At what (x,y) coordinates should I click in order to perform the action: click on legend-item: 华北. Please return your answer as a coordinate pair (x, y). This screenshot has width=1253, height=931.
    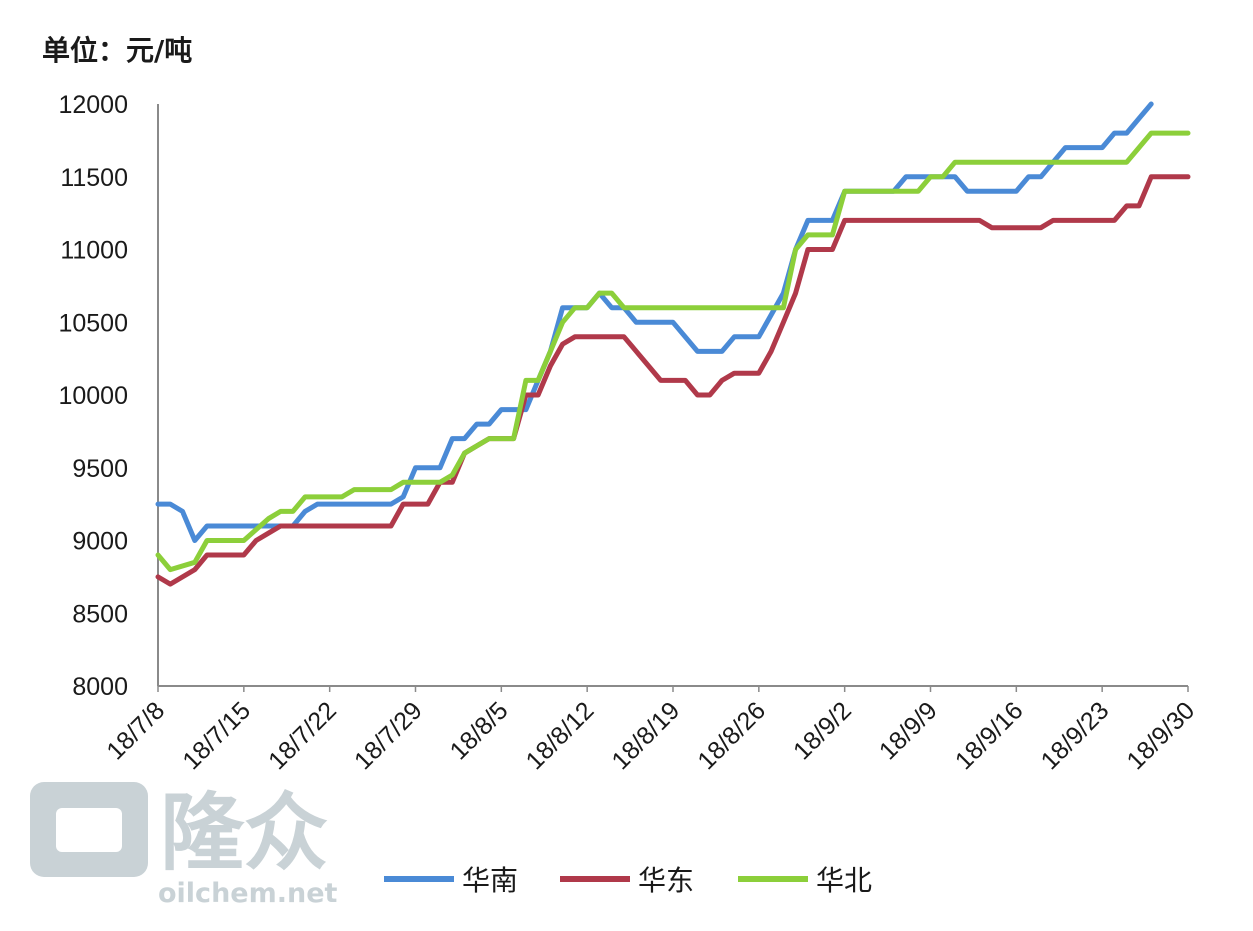
    Looking at the image, I should click on (805, 880).